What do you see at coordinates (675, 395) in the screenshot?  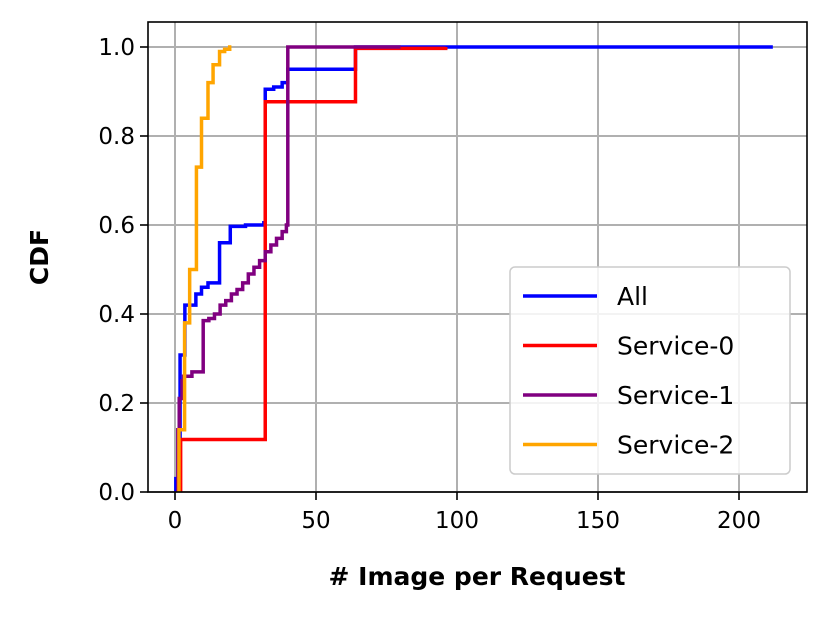 I see `legend-label: Service-1` at bounding box center [675, 395].